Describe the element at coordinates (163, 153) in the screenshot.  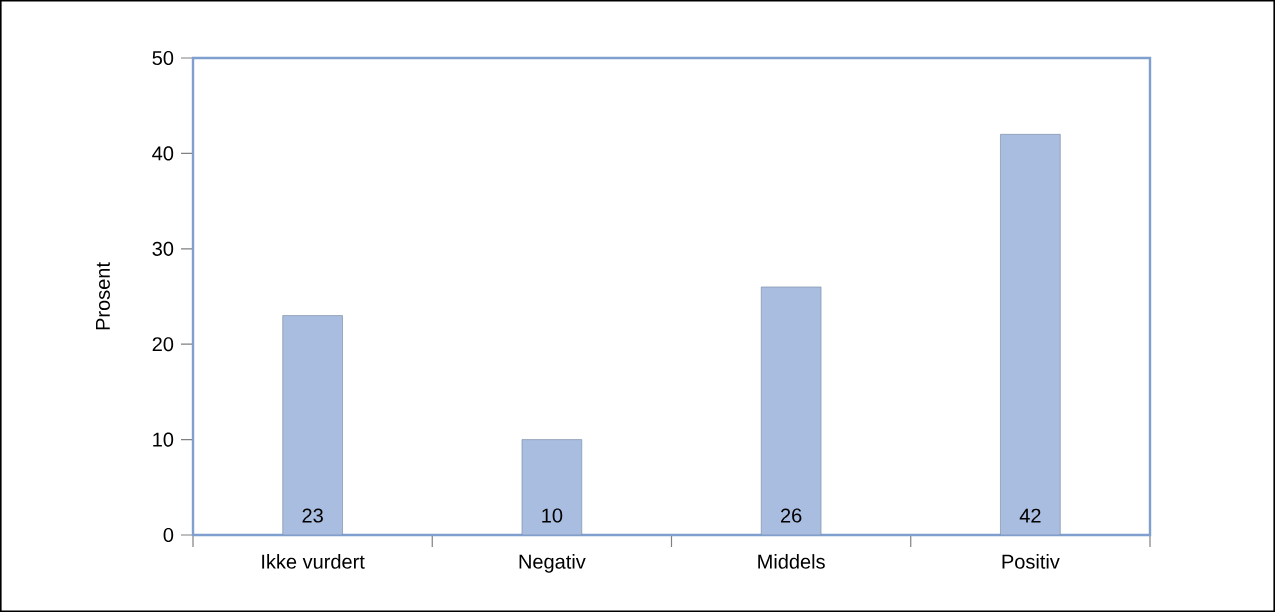
I see `y-tick-label: 40` at that location.